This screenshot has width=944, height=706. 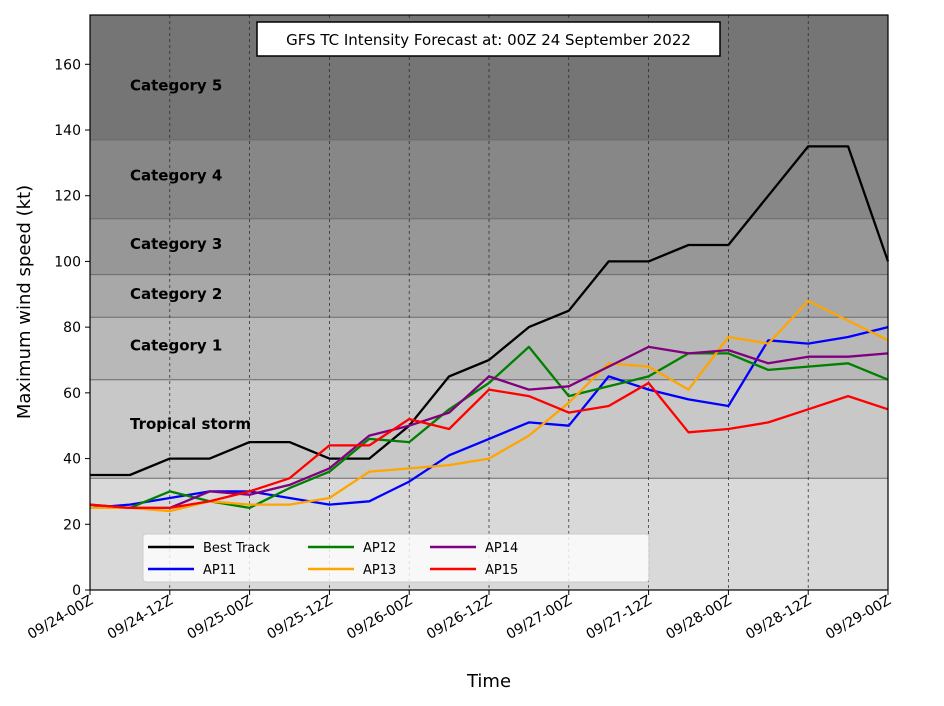 What do you see at coordinates (698, 618) in the screenshot?
I see `x-tick-label: 09/28-00Z` at bounding box center [698, 618].